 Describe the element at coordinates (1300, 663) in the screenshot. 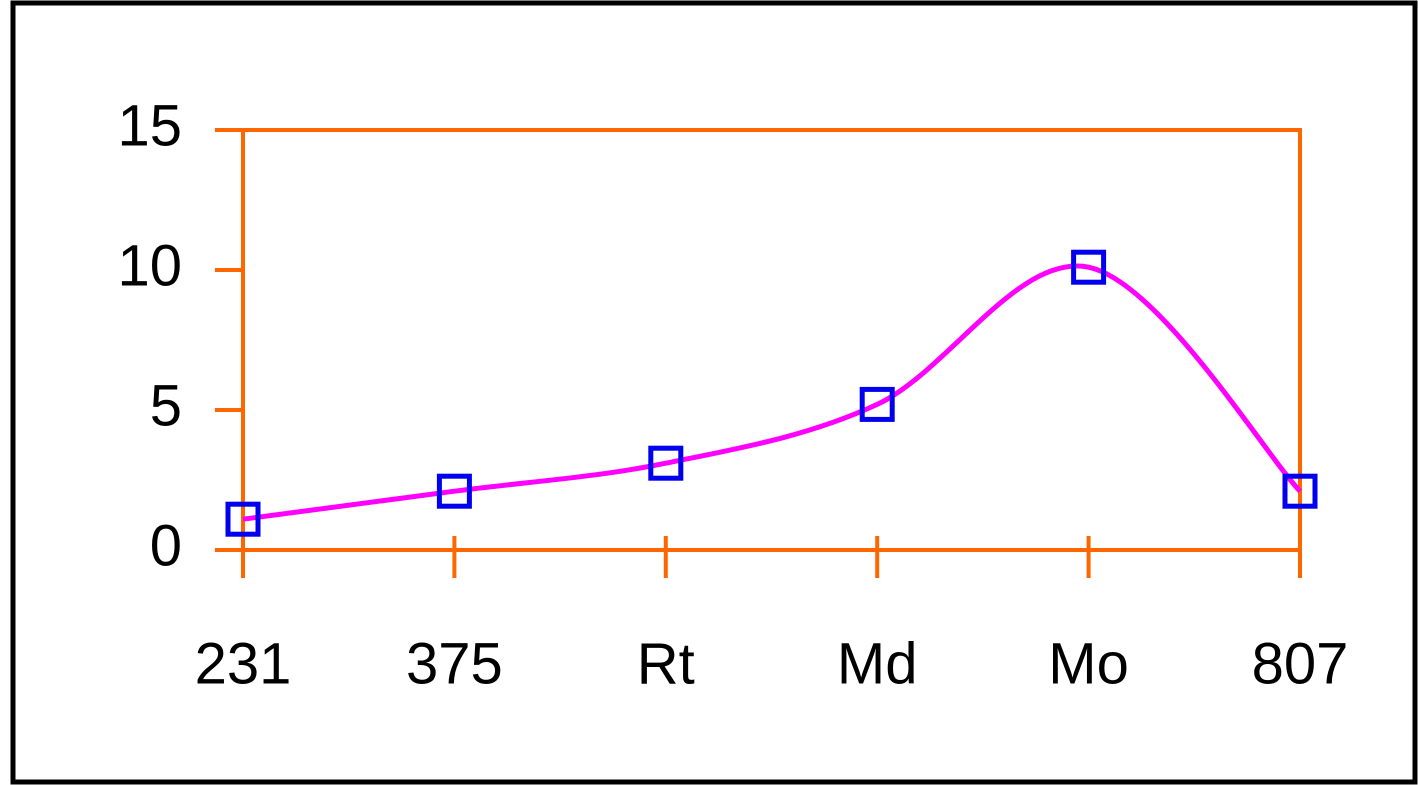

I see `x-tick-label: 807` at that location.